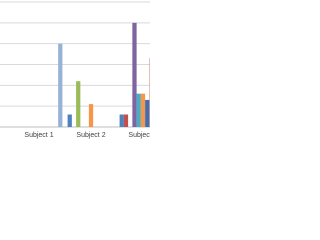 The image size is (320, 240). Describe the element at coordinates (90, 135) in the screenshot. I see `x-tick-label: Subject 2` at that location.